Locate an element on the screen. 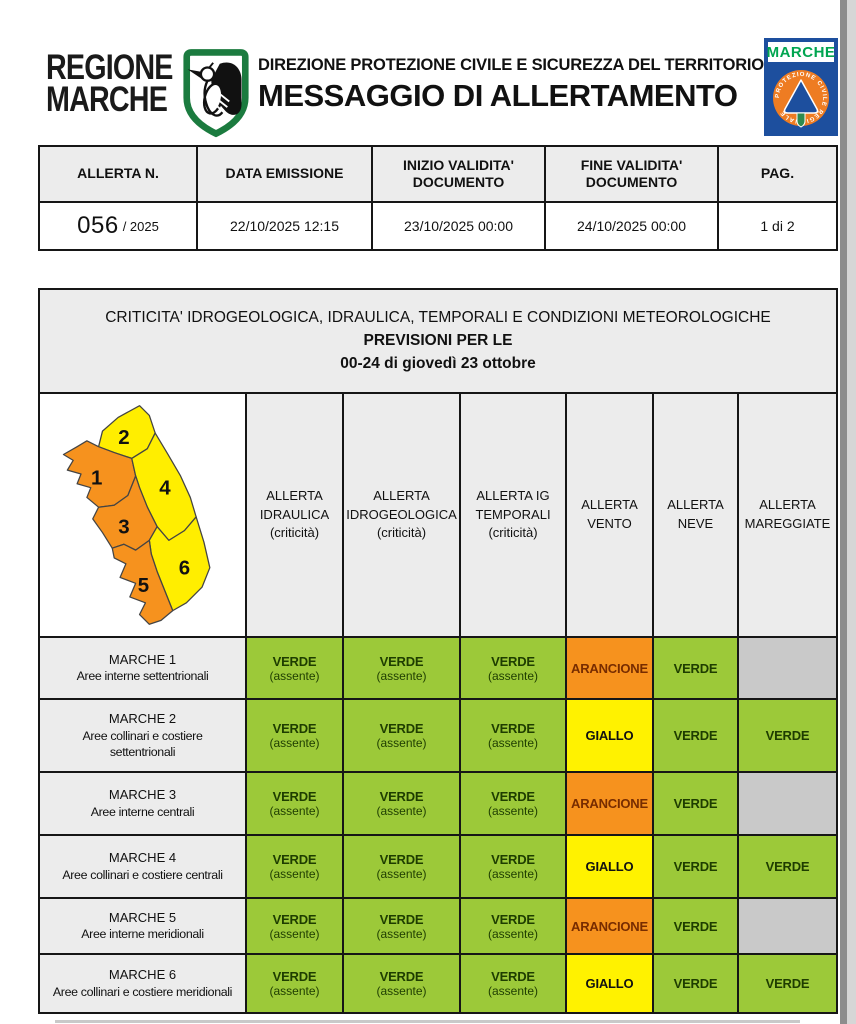  zone-description: Aree collinari e costiere centrali is located at coordinates (142, 874).